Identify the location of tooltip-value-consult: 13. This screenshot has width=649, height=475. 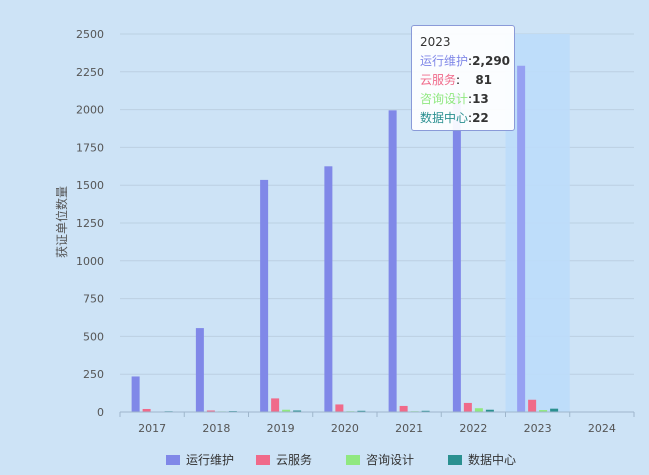
(480, 99).